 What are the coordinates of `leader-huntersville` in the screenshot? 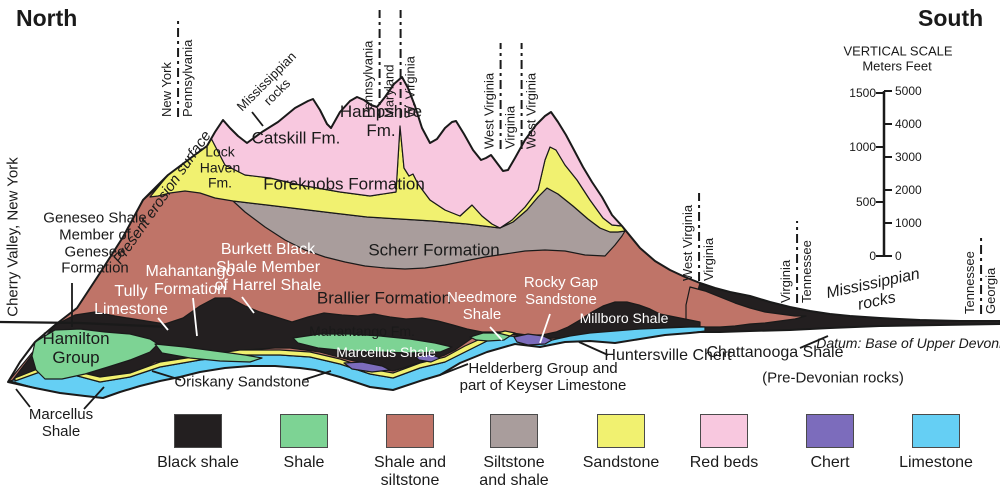 It's located at (593, 348).